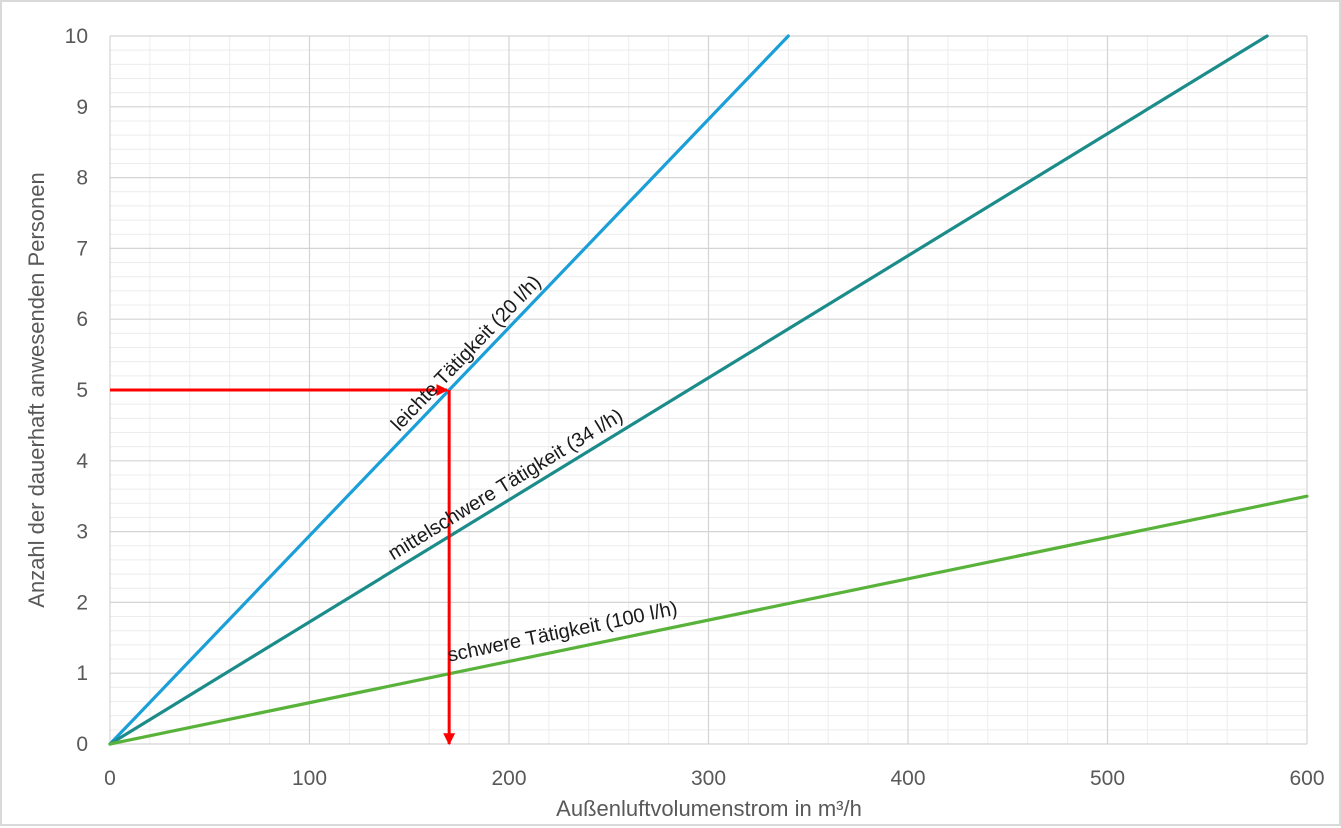  I want to click on x-tick-label: 0, so click(110, 778).